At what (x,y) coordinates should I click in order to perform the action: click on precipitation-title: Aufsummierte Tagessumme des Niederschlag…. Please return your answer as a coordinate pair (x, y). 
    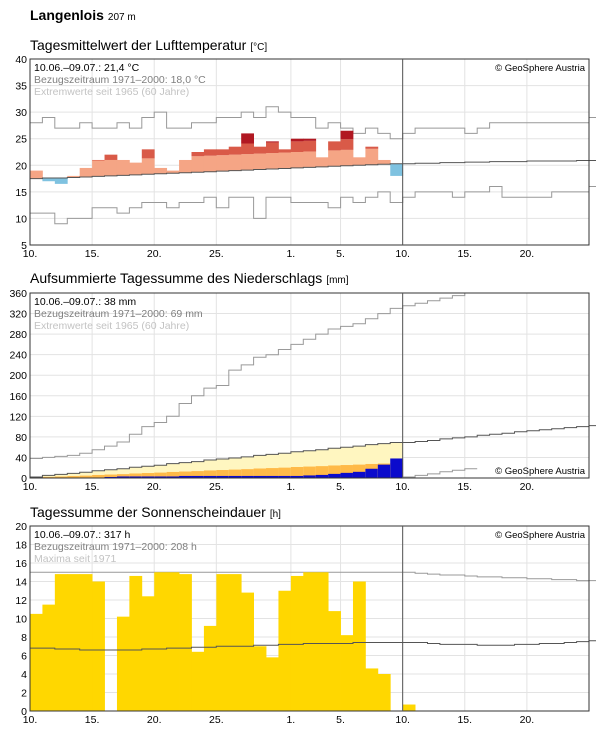
    Looking at the image, I should click on (176, 278).